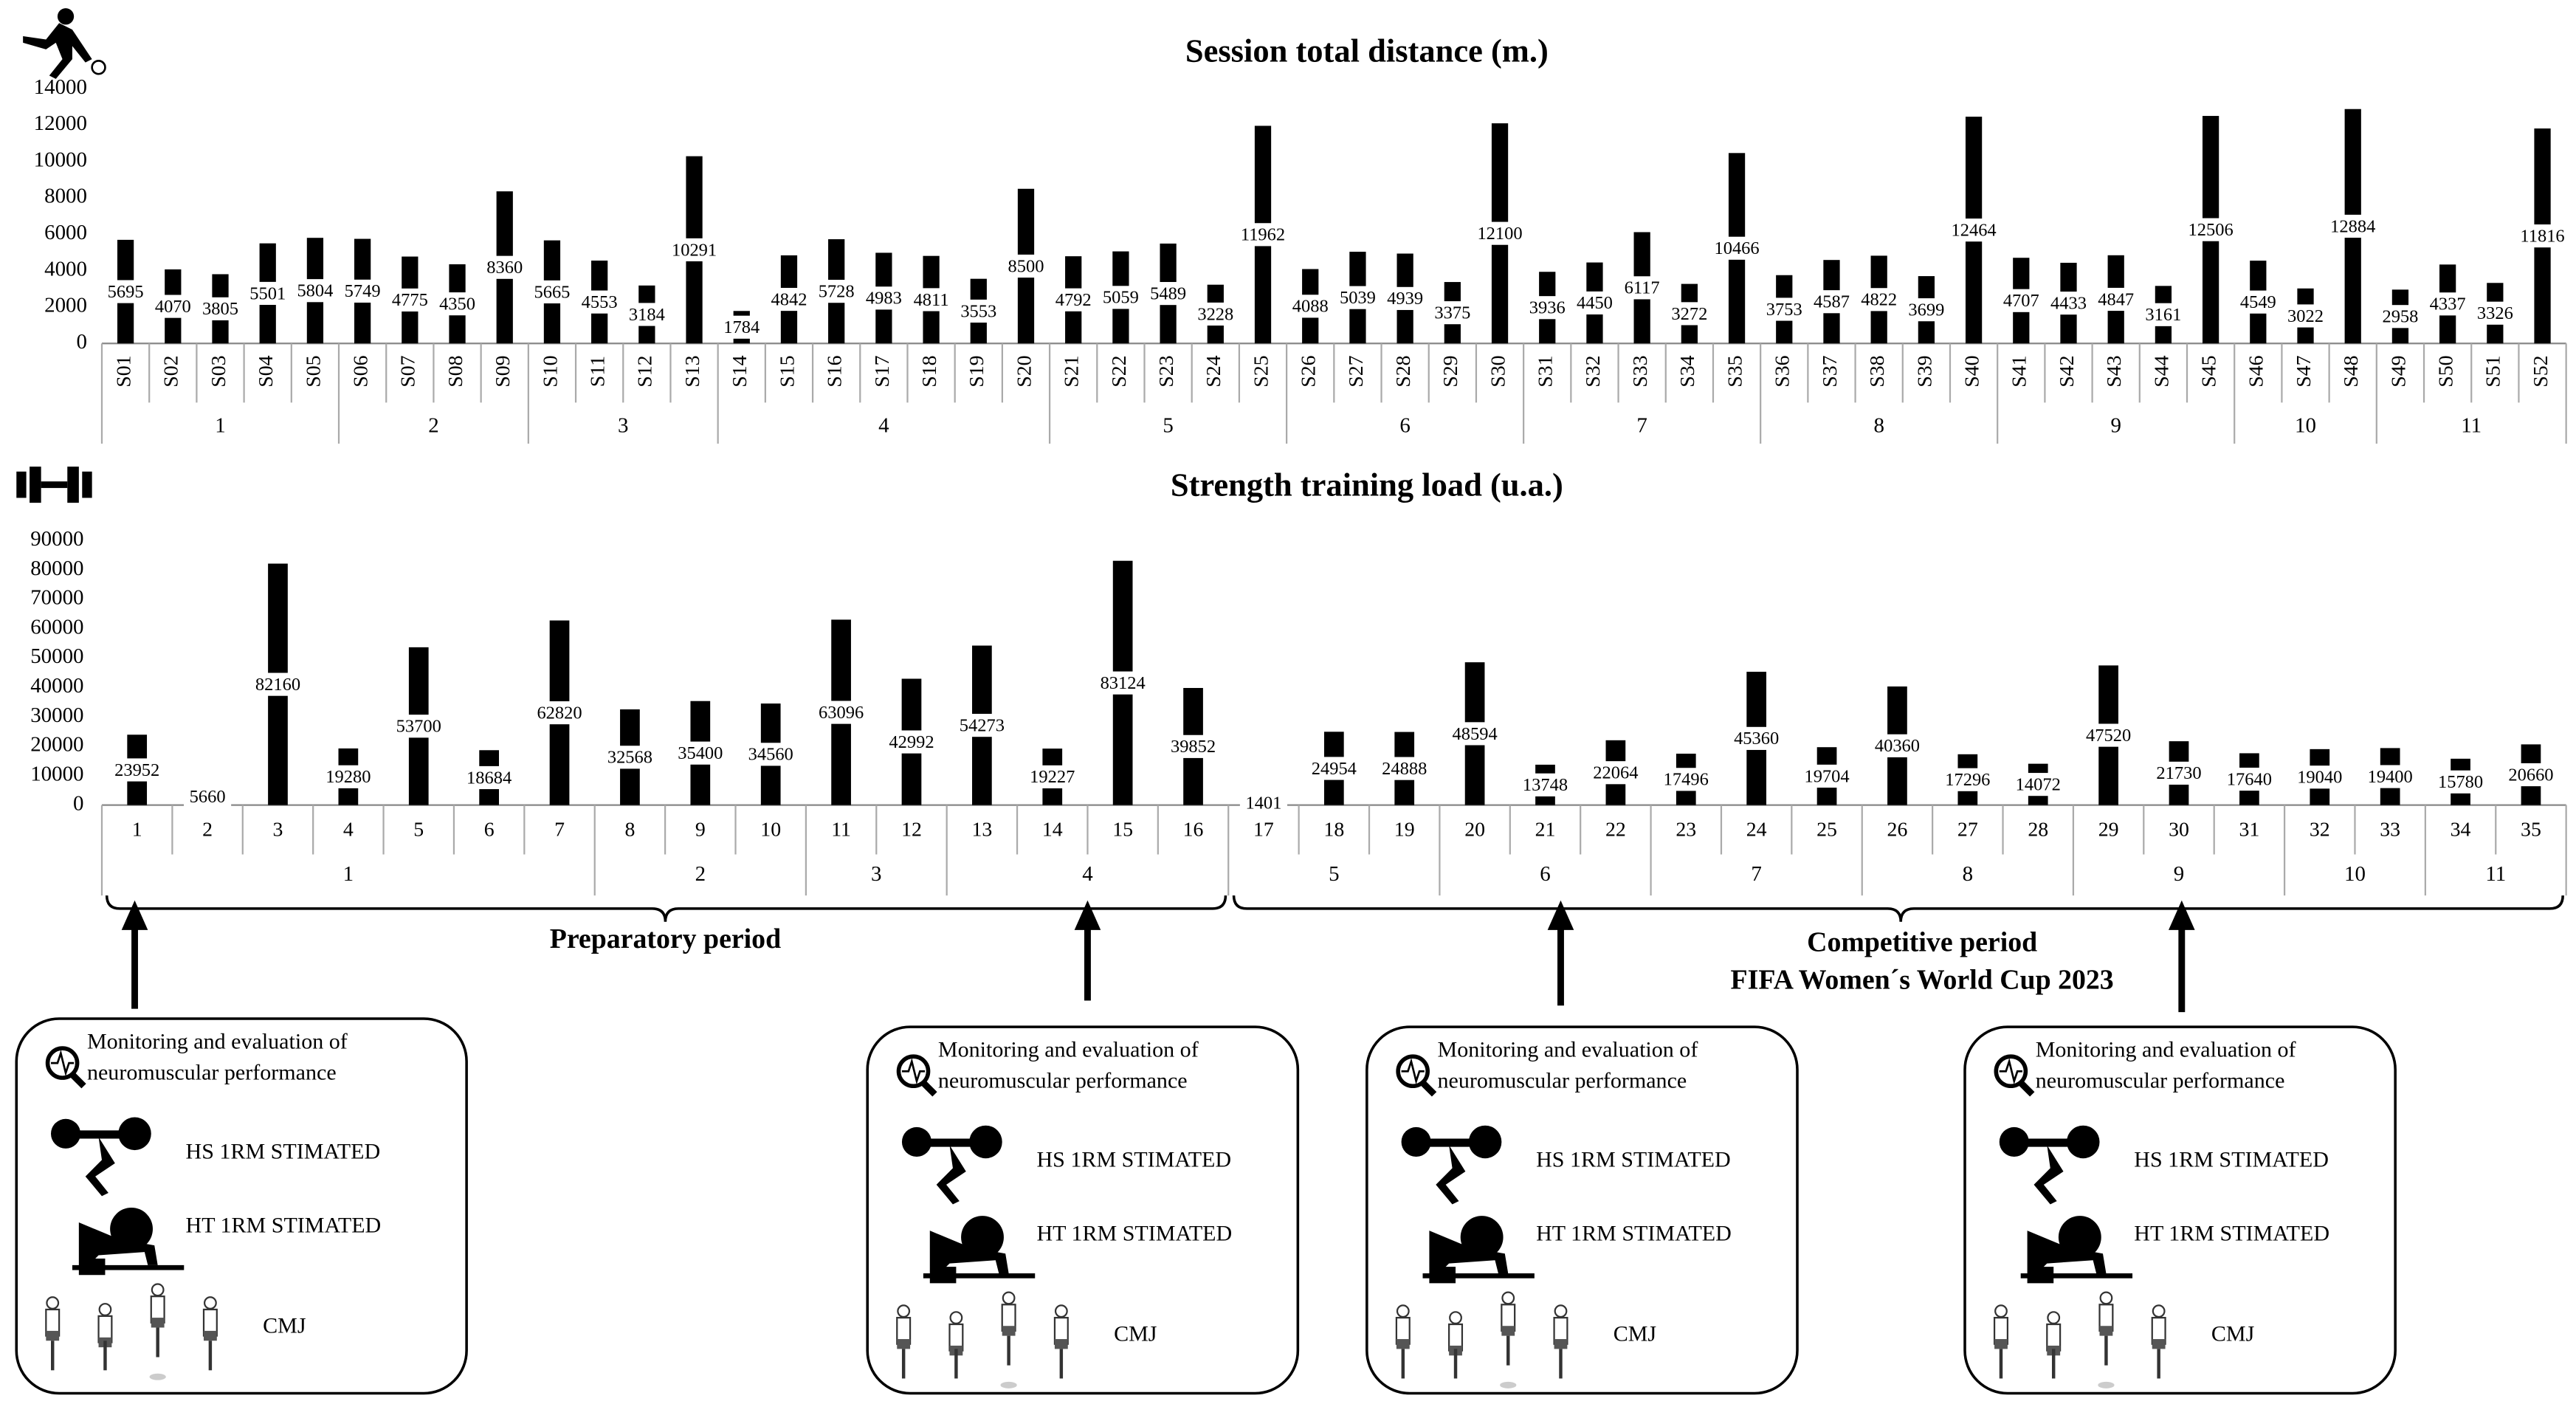  I want to click on value-label: 3699, so click(1926, 310).